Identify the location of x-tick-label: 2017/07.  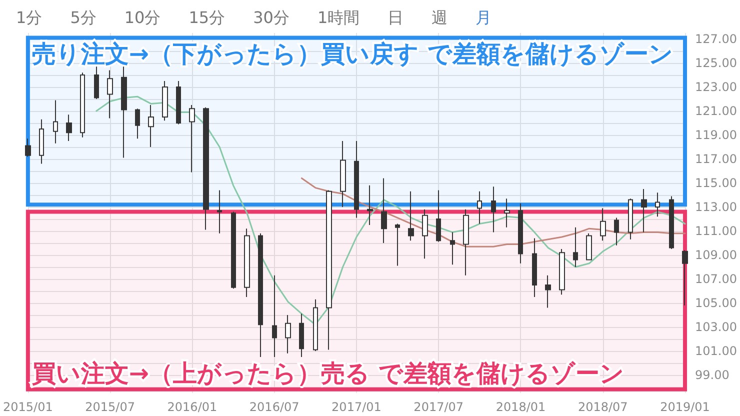
(439, 407).